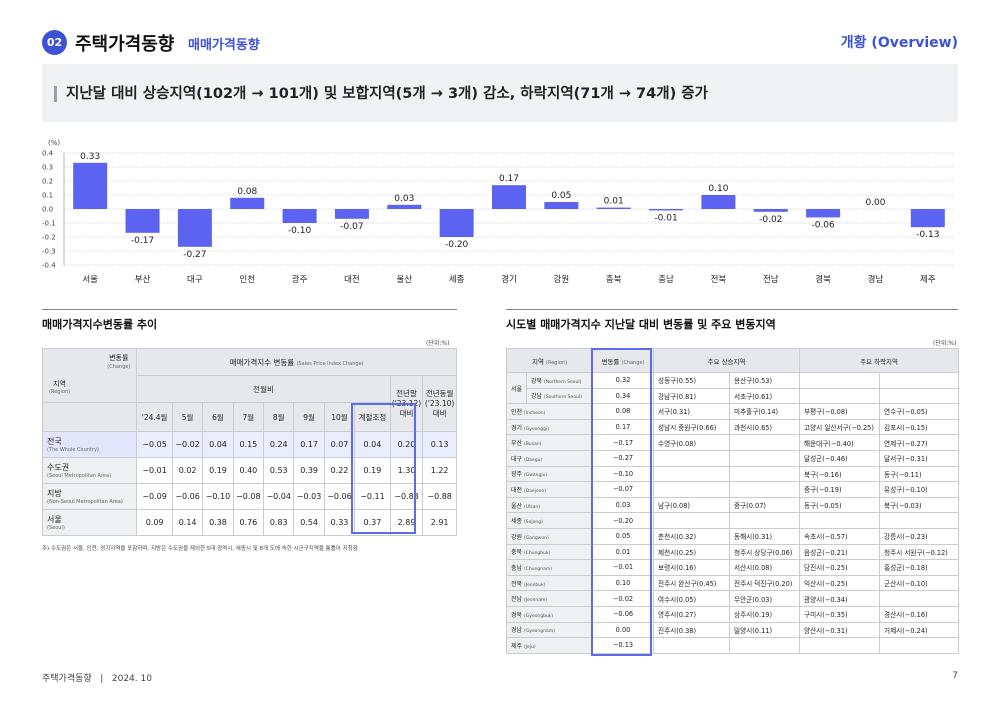 The height and width of the screenshot is (707, 1000). What do you see at coordinates (919, 583) in the screenshot?
I see `fall-region-cell: 군산시(−0.10)` at bounding box center [919, 583].